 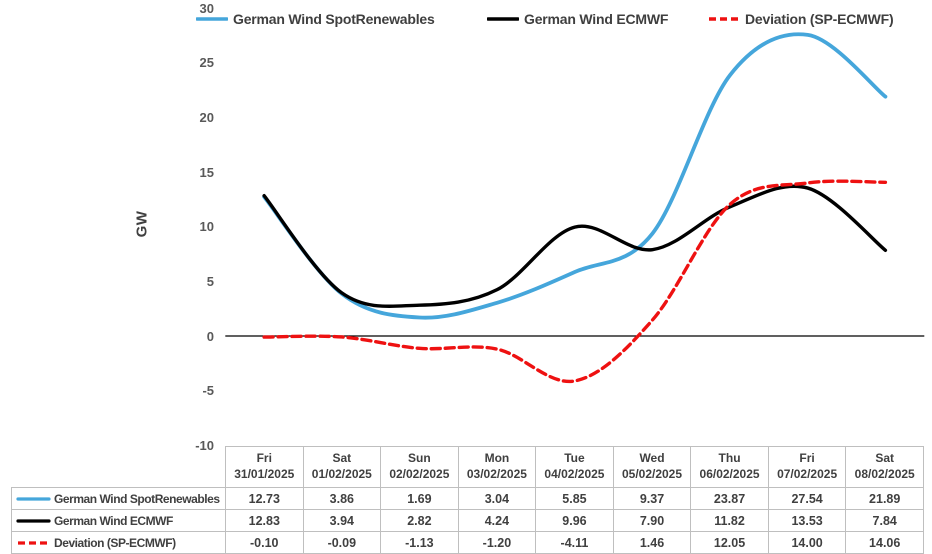 I want to click on series-label-cell: Deviation (SP-ECMWF), so click(x=118, y=542).